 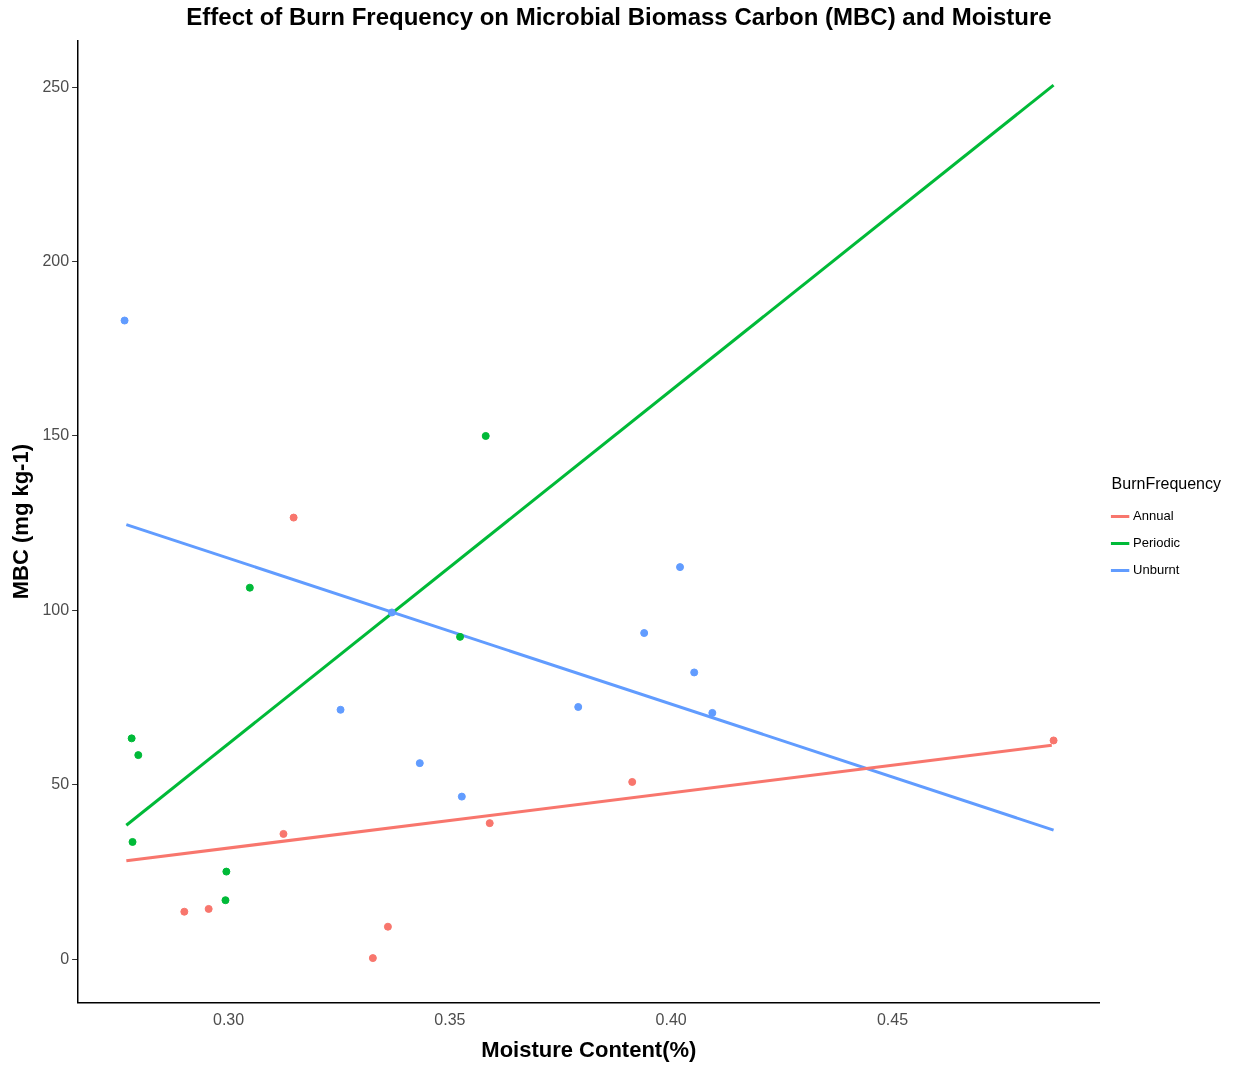 I want to click on legend-label: Periodic, so click(x=1157, y=543).